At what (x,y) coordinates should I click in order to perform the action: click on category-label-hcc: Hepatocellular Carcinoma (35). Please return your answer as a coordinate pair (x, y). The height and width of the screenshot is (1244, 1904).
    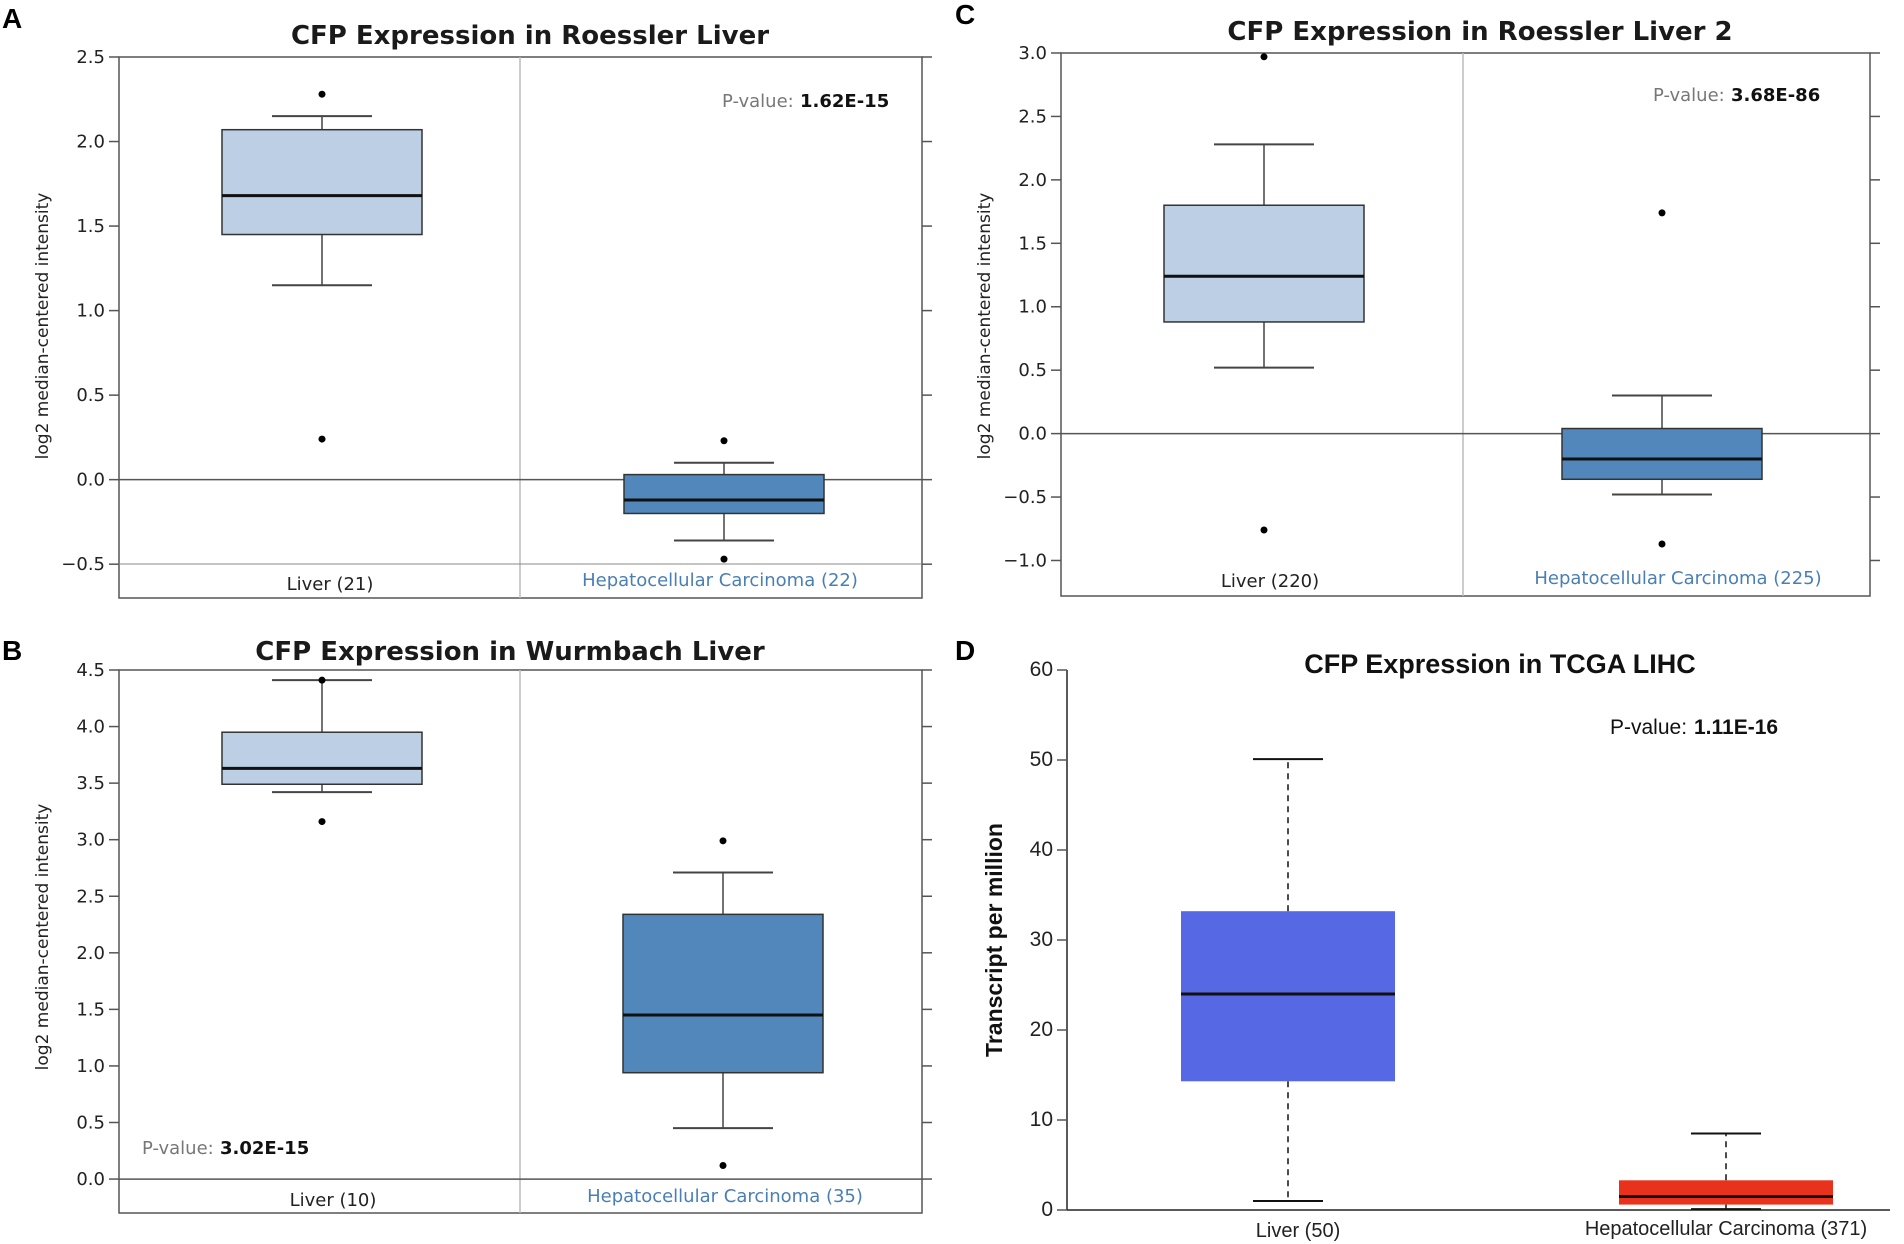
    Looking at the image, I should click on (725, 1196).